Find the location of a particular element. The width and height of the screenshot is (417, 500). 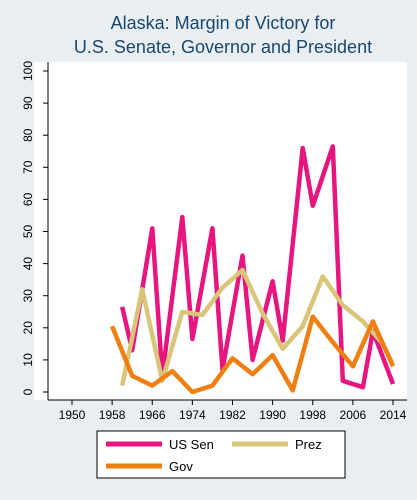

x-tick-label: 1974 is located at coordinates (192, 415).